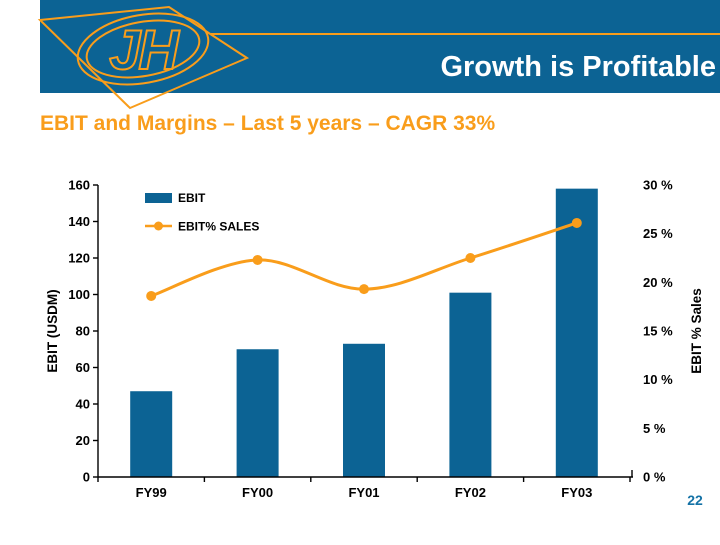  What do you see at coordinates (470, 384) in the screenshot?
I see `bar-FY02` at bounding box center [470, 384].